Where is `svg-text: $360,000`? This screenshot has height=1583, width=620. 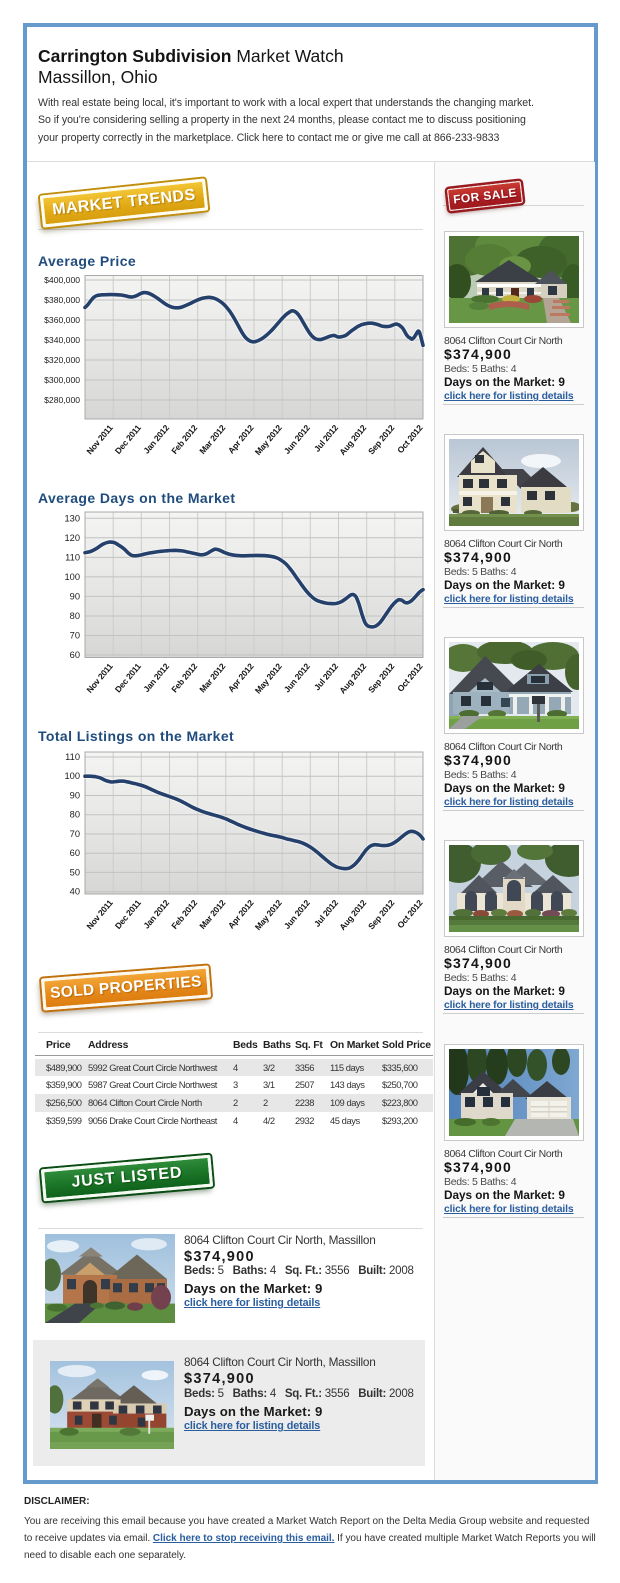
svg-text: $360,000 is located at coordinates (62, 320).